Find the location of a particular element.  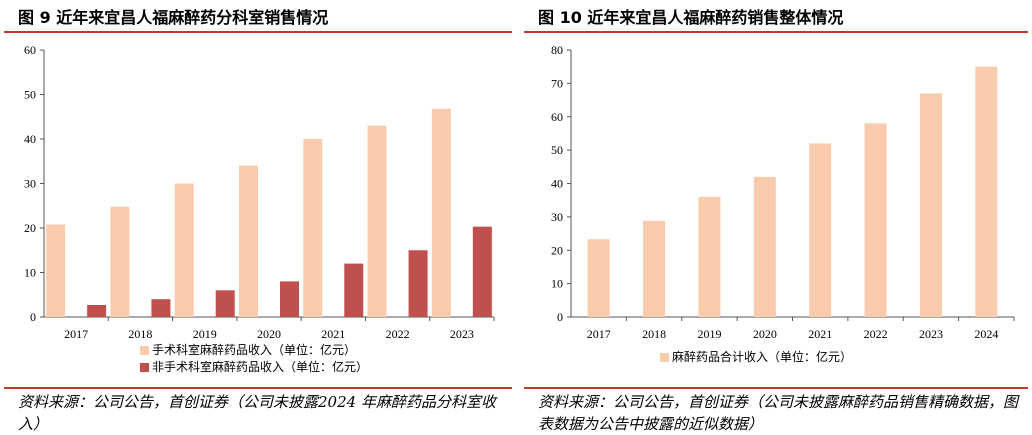

right-y-tick-label: 10 is located at coordinates (557, 284).